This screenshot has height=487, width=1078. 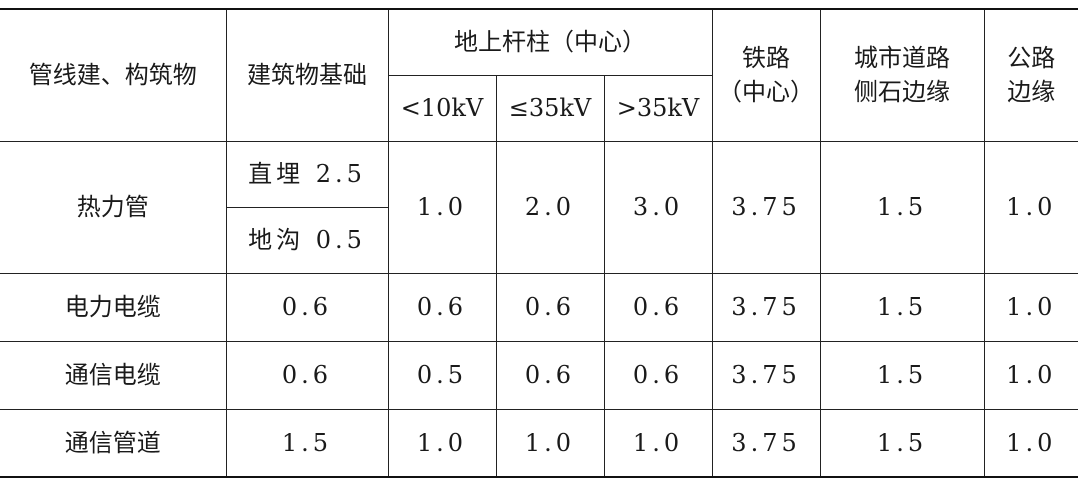 I want to click on header-rail: 铁路 （中心）, so click(x=766, y=75).